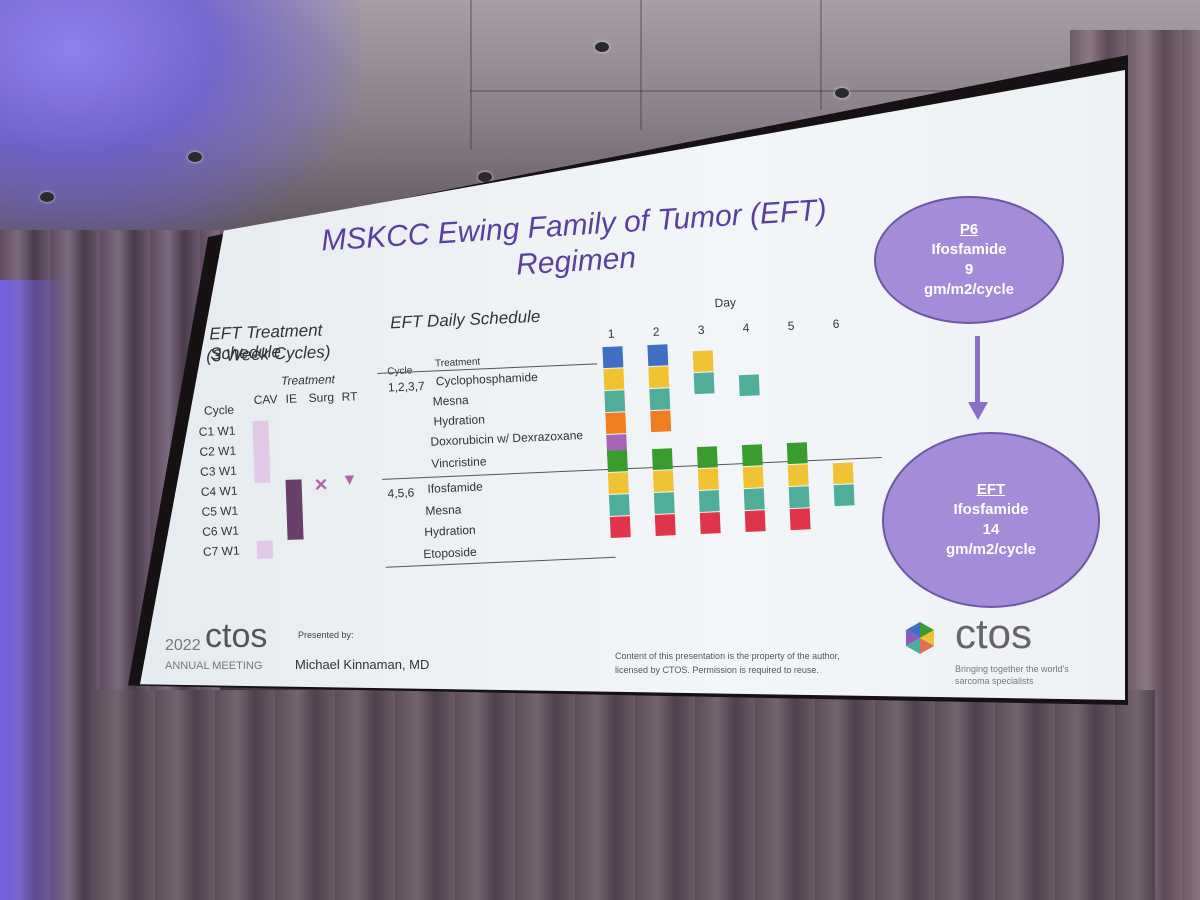 The width and height of the screenshot is (1200, 900). I want to click on group1-treatment-1: Cyclophosphamide, so click(487, 379).